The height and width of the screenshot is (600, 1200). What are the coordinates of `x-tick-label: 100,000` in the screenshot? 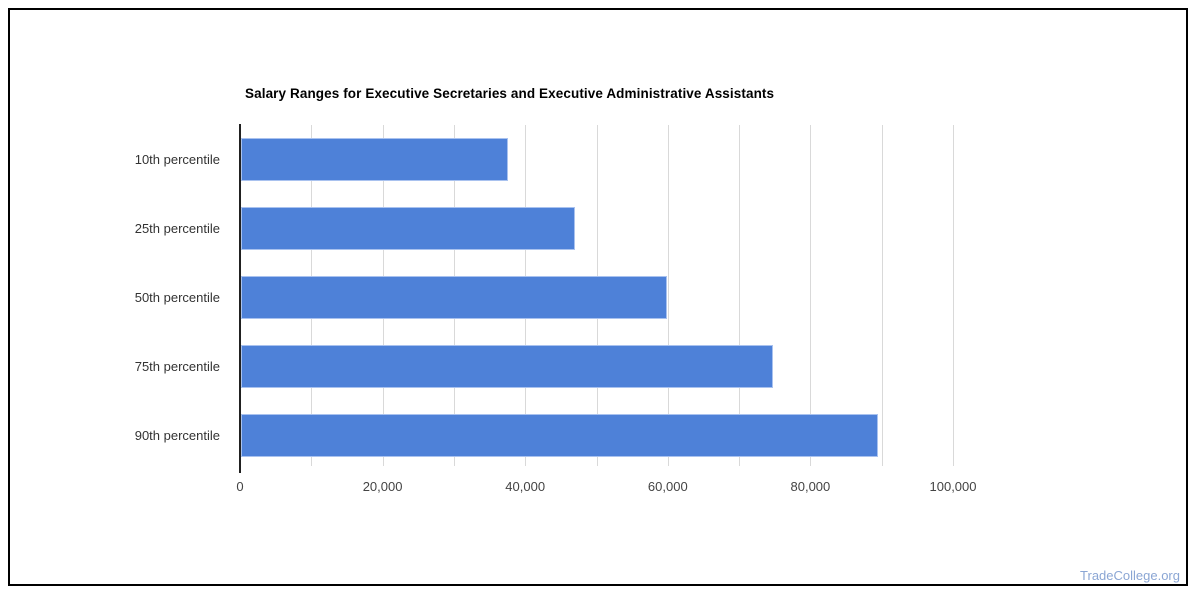 It's located at (953, 486).